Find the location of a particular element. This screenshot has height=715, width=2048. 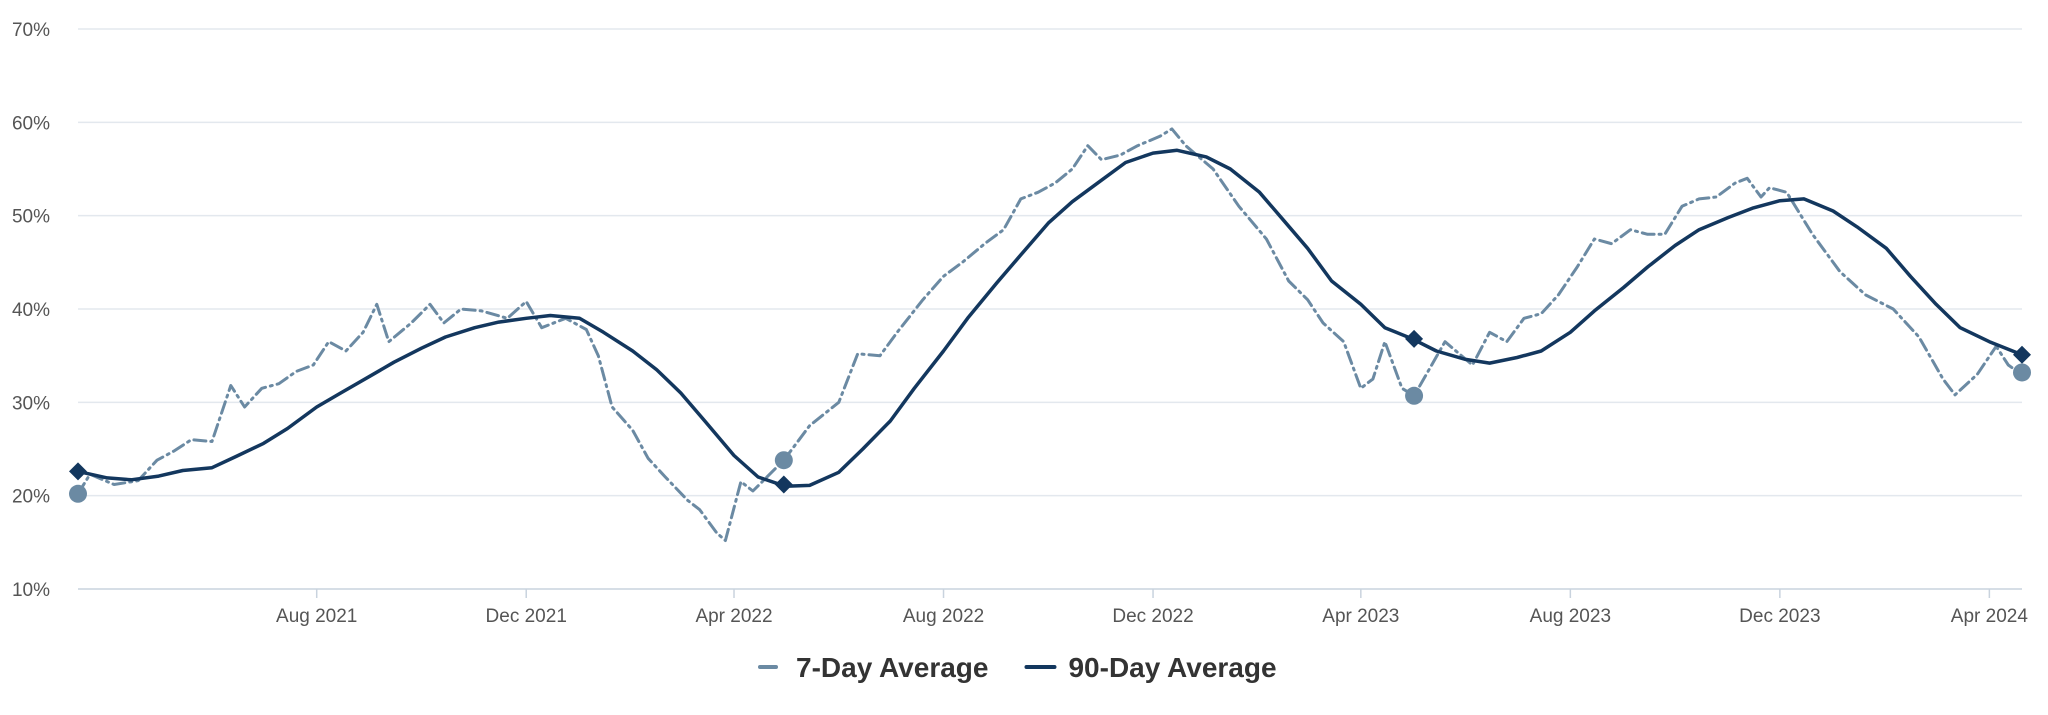

legend: 7-Day Average 90-Day Average is located at coordinates (1017, 667).